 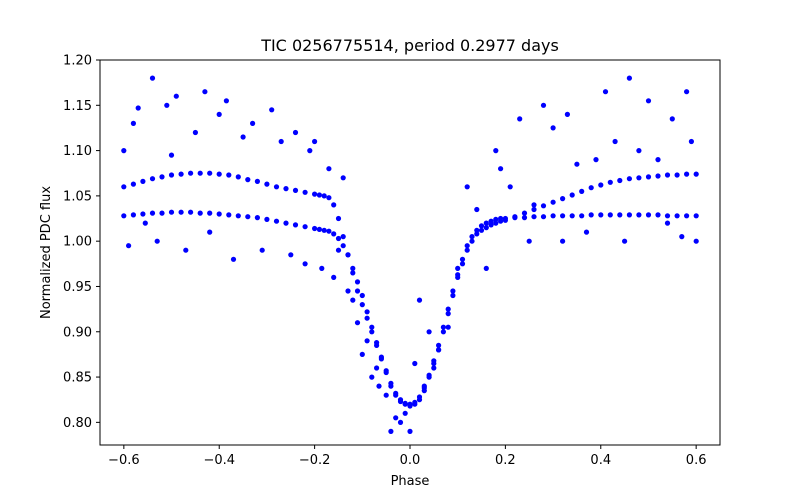 I want to click on y-tick-label: 1.00, so click(x=77, y=242).